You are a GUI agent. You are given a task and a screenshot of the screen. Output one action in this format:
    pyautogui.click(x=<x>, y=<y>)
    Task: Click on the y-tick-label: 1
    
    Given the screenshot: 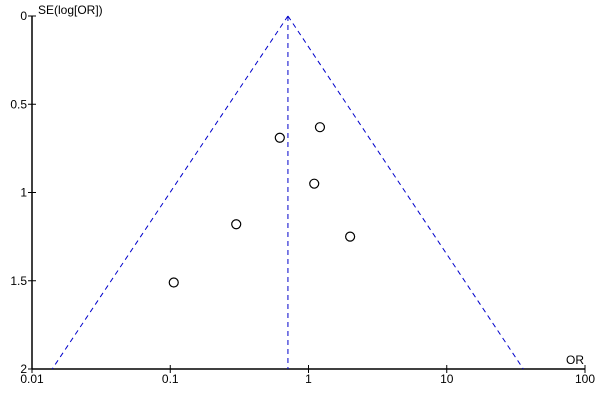 What is the action you would take?
    pyautogui.click(x=23, y=193)
    